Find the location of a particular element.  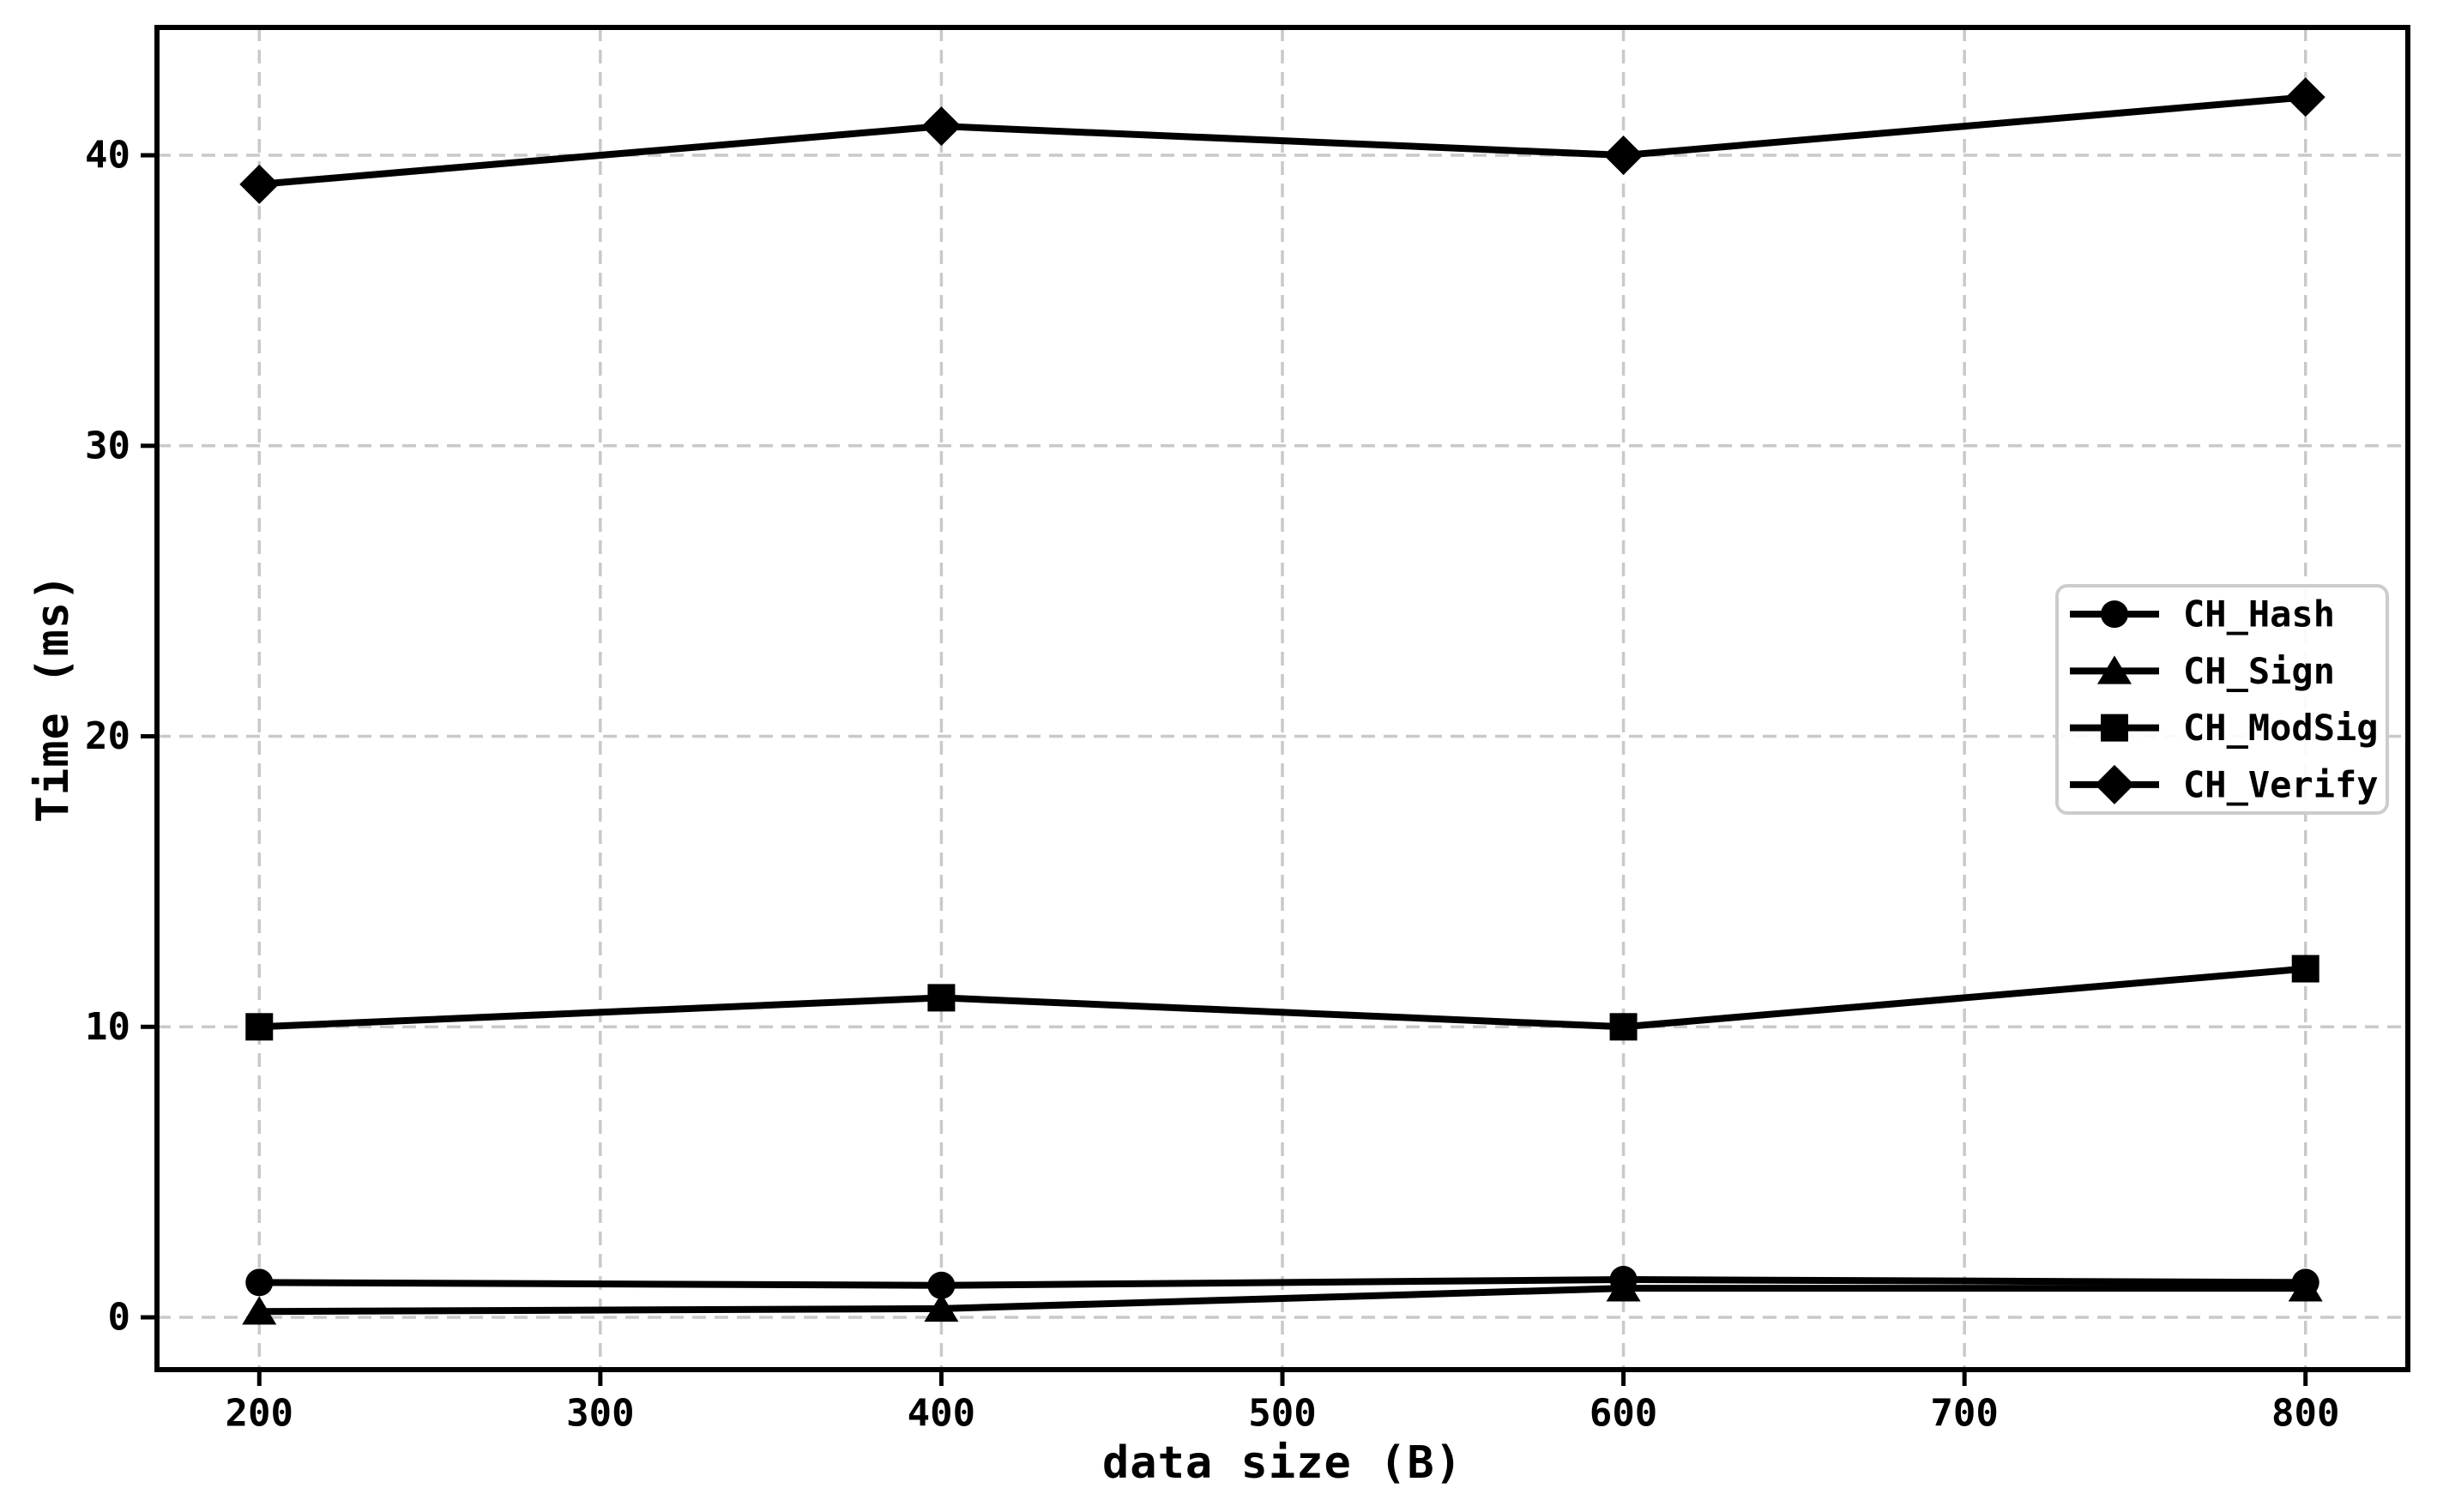

y-axis-label: Time (ms) is located at coordinates (53, 698).